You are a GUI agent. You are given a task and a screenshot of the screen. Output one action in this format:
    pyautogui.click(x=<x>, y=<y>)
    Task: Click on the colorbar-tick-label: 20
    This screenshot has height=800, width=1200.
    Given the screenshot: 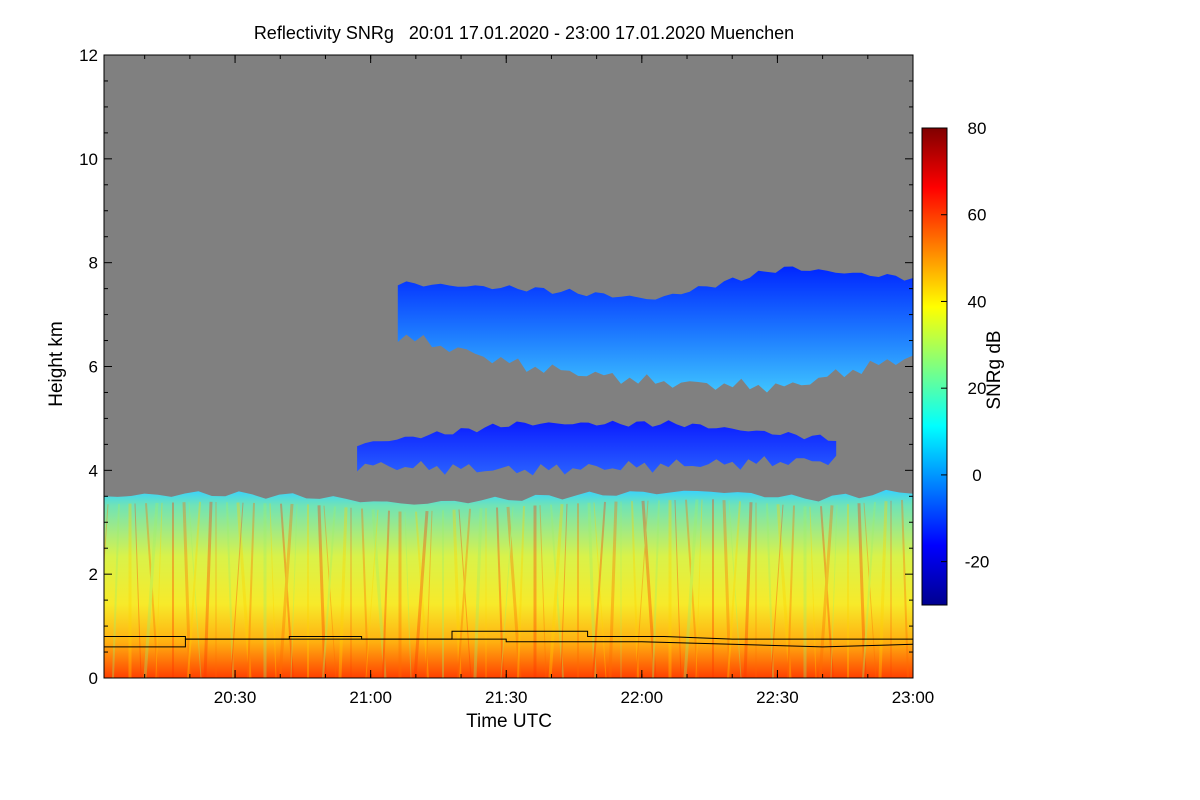 What is the action you would take?
    pyautogui.click(x=977, y=388)
    